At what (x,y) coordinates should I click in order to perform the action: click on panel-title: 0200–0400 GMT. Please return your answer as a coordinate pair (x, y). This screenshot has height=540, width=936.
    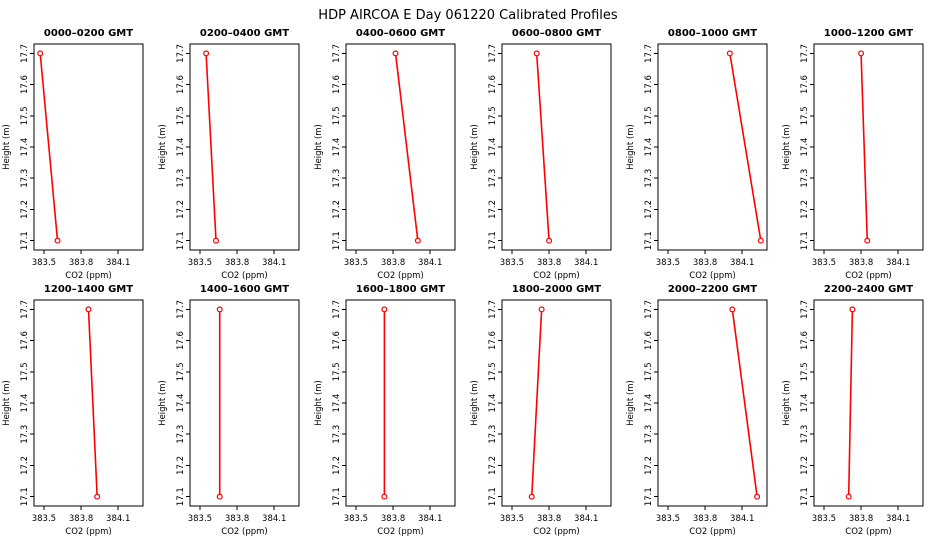
    Looking at the image, I should click on (244, 33).